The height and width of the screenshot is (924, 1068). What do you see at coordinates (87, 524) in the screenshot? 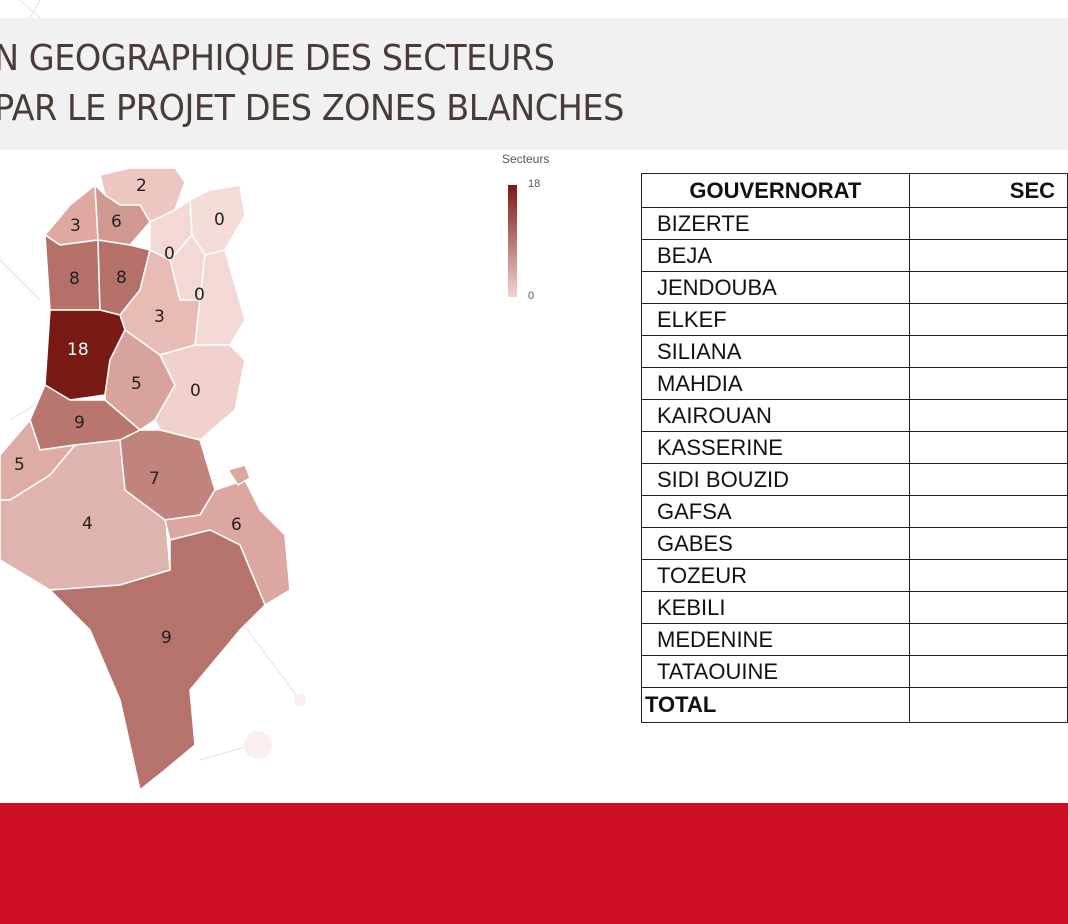
I see `map-label: 4` at bounding box center [87, 524].